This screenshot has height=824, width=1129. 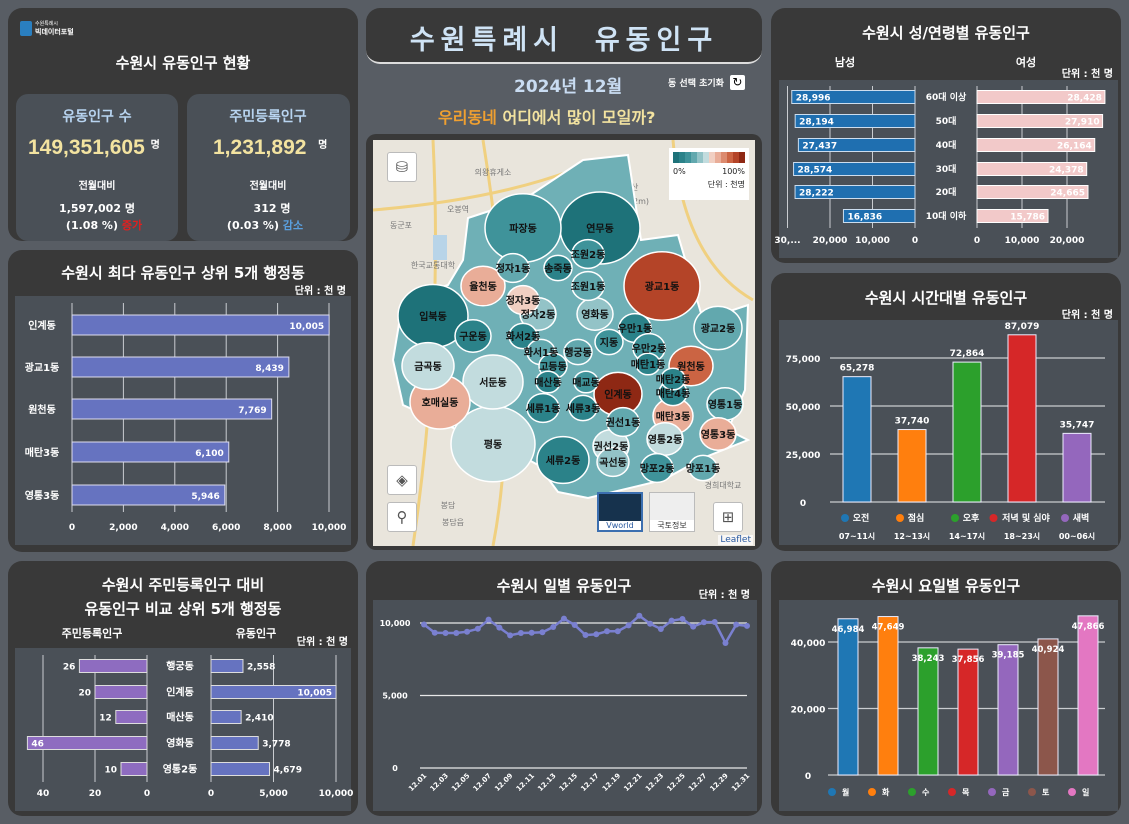 What do you see at coordinates (706, 82) in the screenshot?
I see `reset-button: 동 선택 초기화 ↻` at bounding box center [706, 82].